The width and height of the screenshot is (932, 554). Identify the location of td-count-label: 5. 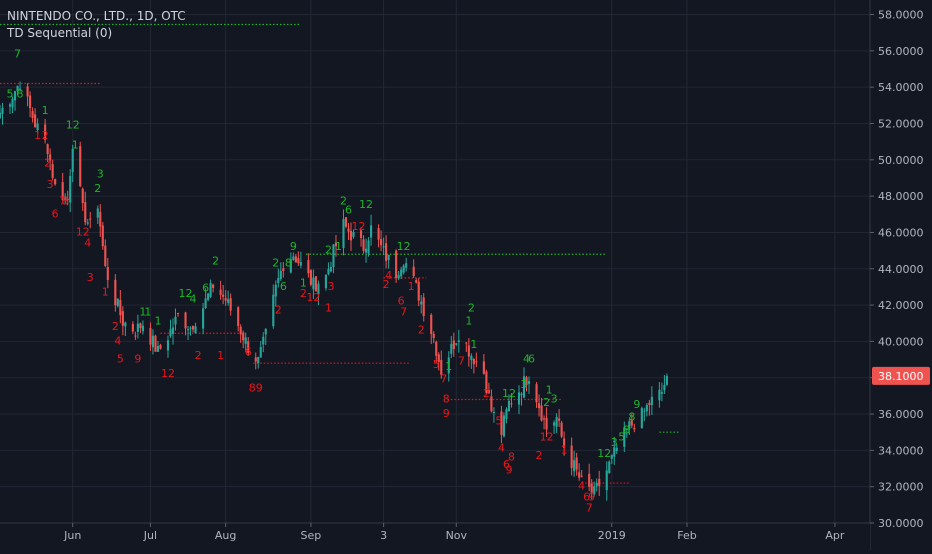
(436, 364).